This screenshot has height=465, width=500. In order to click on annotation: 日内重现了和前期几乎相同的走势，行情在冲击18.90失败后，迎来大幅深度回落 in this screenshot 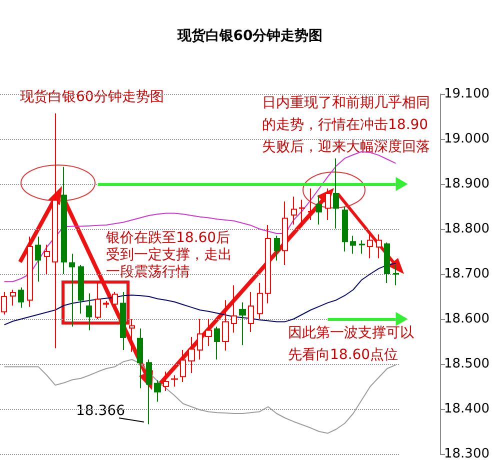, I will do `click(346, 125)`.